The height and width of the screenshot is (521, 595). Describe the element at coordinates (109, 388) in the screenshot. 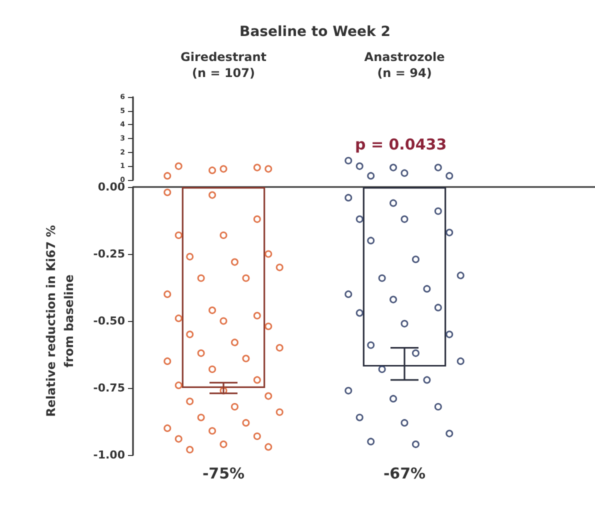

I see `y-tick-label: -0.75` at that location.